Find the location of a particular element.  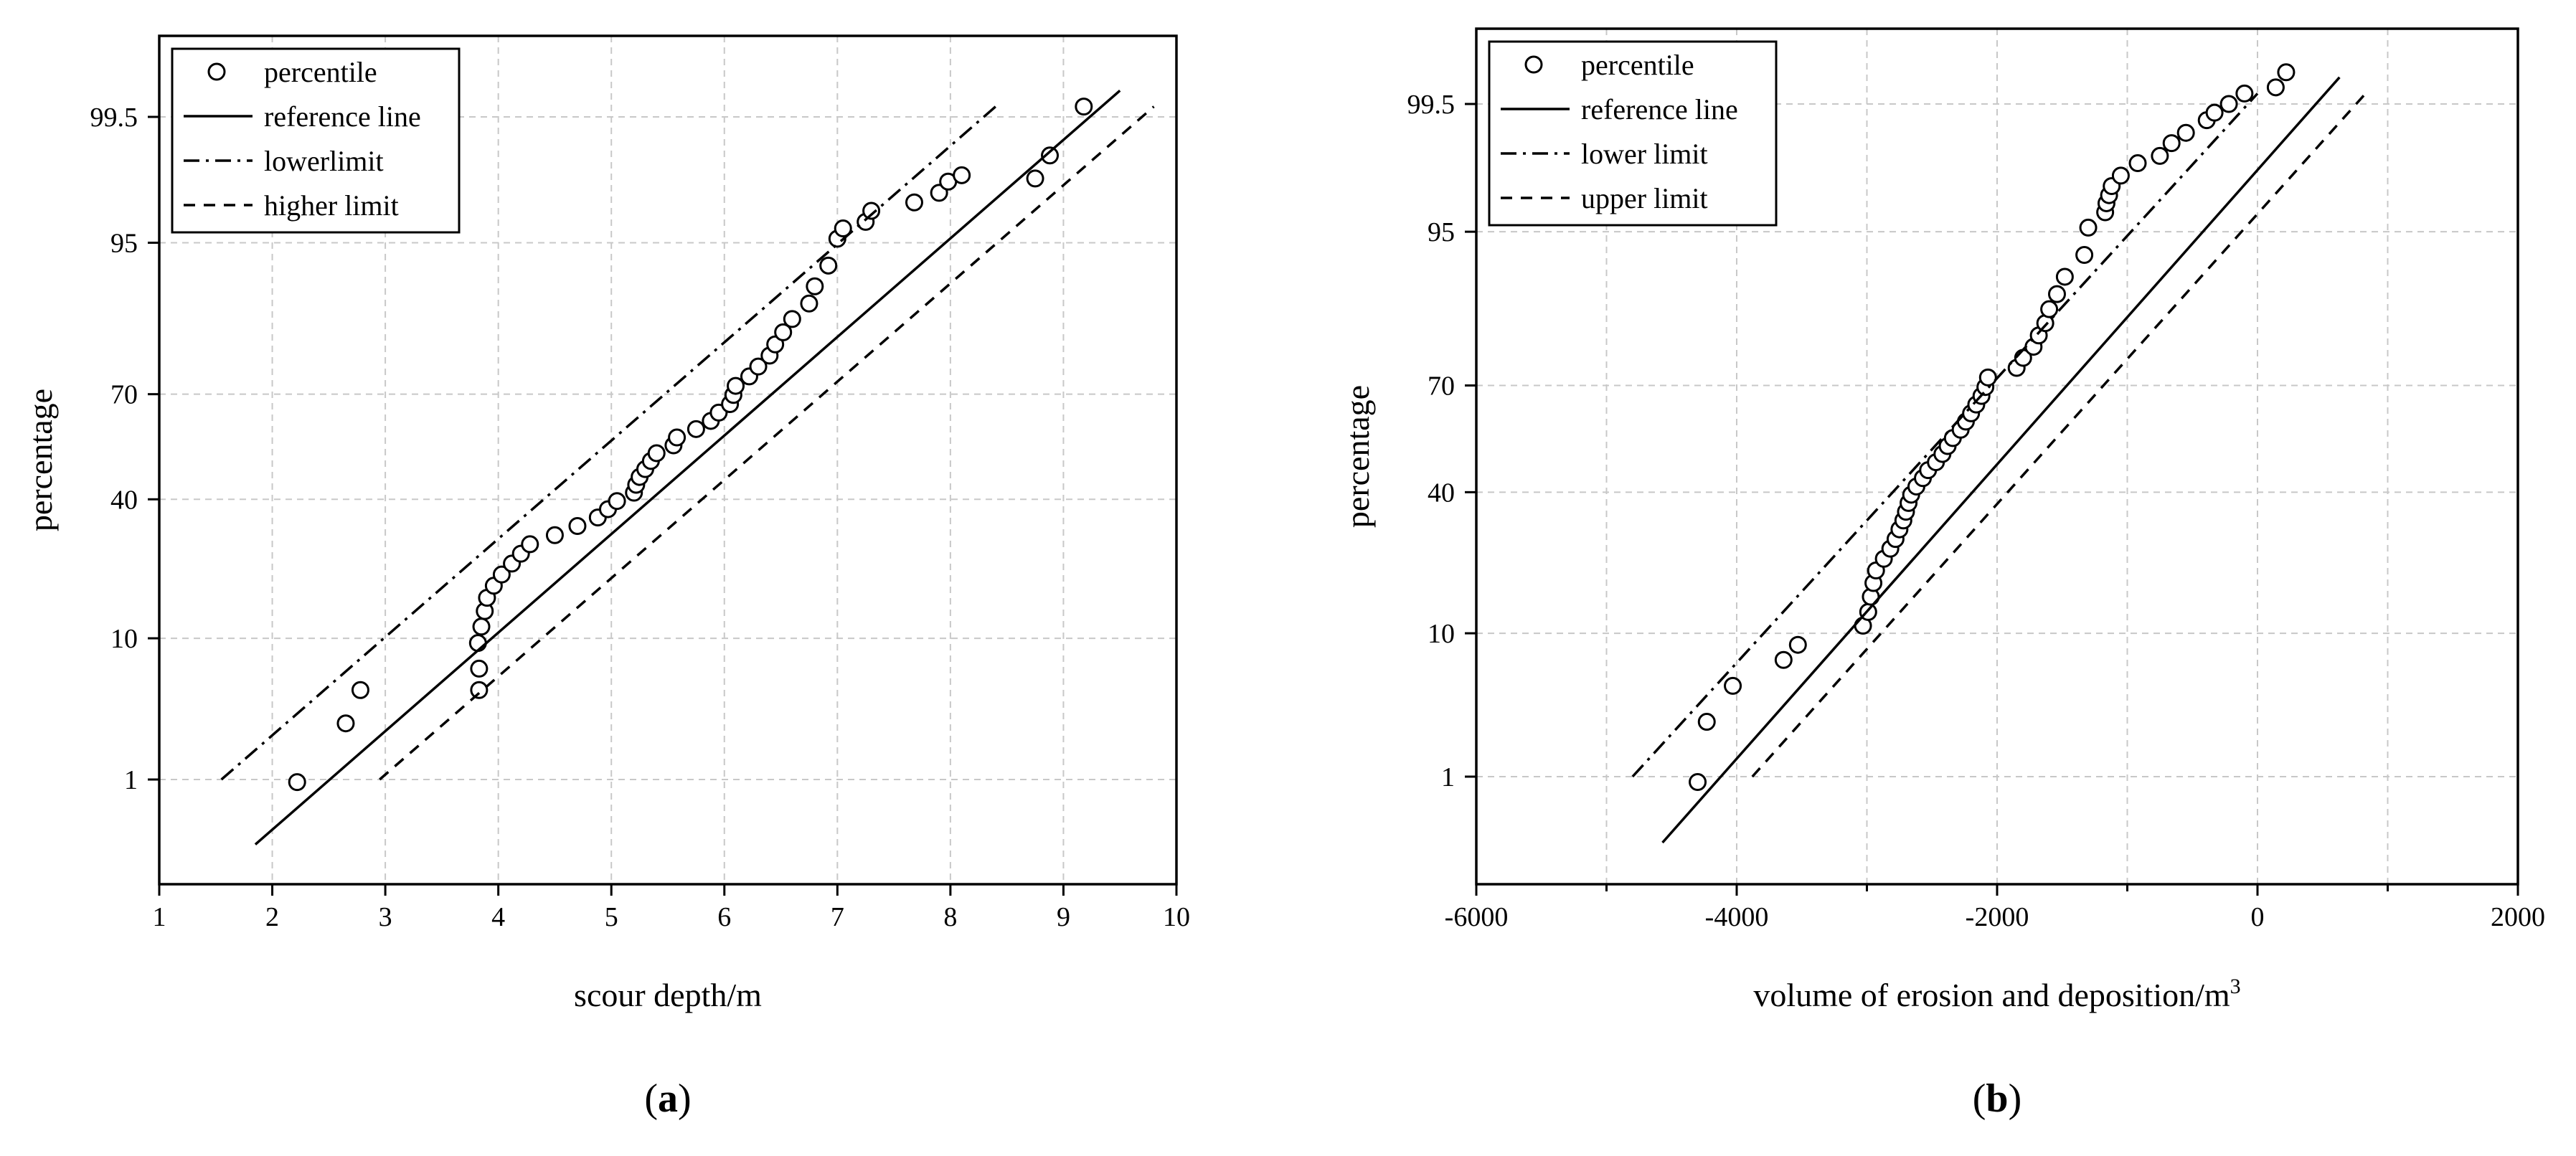

series-line-lower-limit is located at coordinates (1945, 436).